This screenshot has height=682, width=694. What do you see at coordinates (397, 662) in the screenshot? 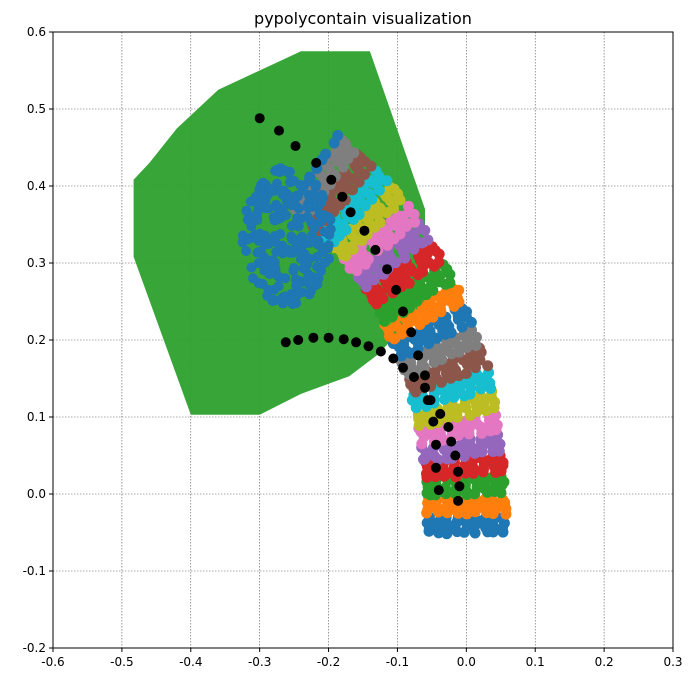
I see `x-tick-label: -0.1` at bounding box center [397, 662].